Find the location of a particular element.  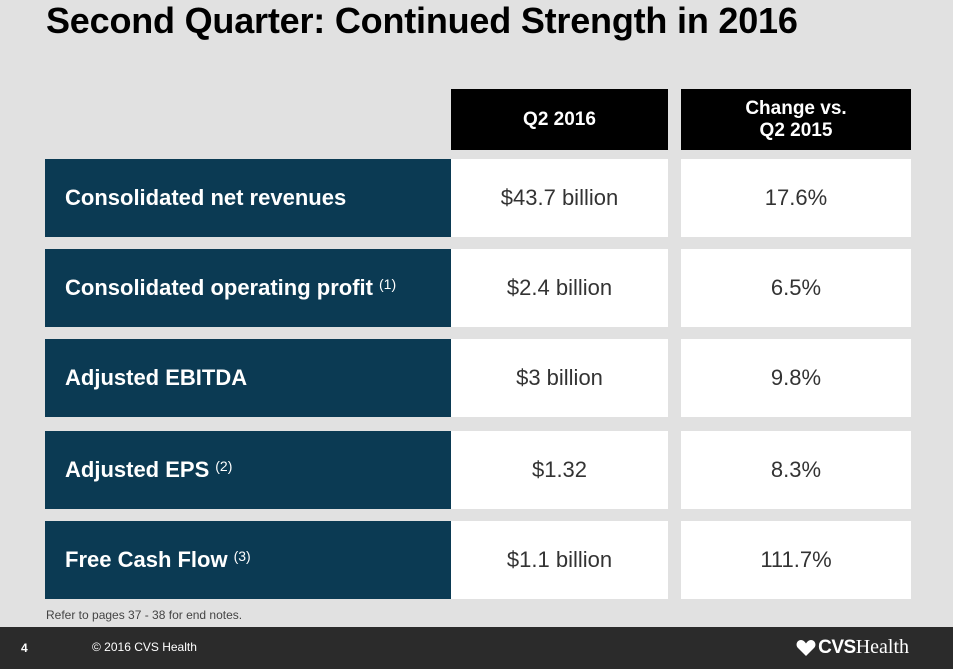

row-label: Consolidated operating profit (1) is located at coordinates (248, 288).